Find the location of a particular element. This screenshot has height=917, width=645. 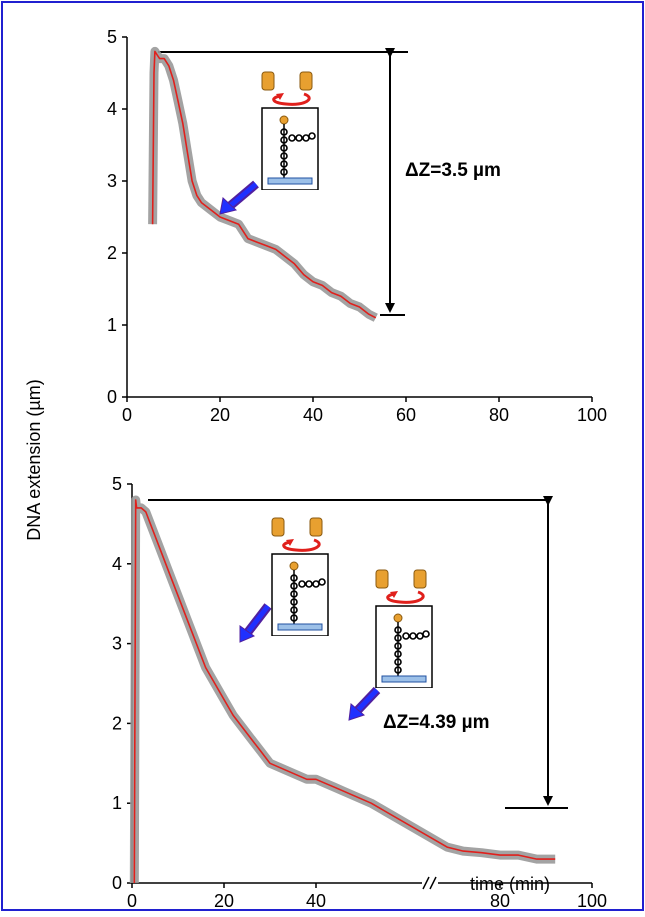

annotation: ΔZ=4.39 µm is located at coordinates (436, 722).